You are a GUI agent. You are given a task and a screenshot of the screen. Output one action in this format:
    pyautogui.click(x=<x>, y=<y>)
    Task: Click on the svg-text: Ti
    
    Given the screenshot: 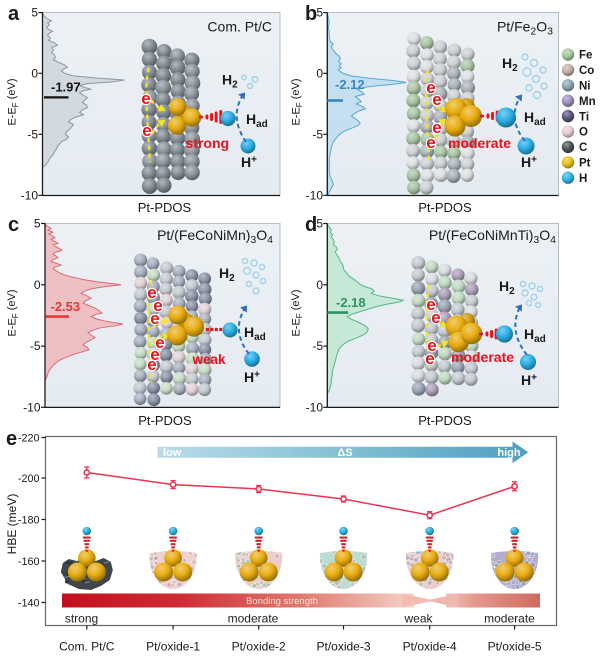 What is the action you would take?
    pyautogui.click(x=584, y=117)
    